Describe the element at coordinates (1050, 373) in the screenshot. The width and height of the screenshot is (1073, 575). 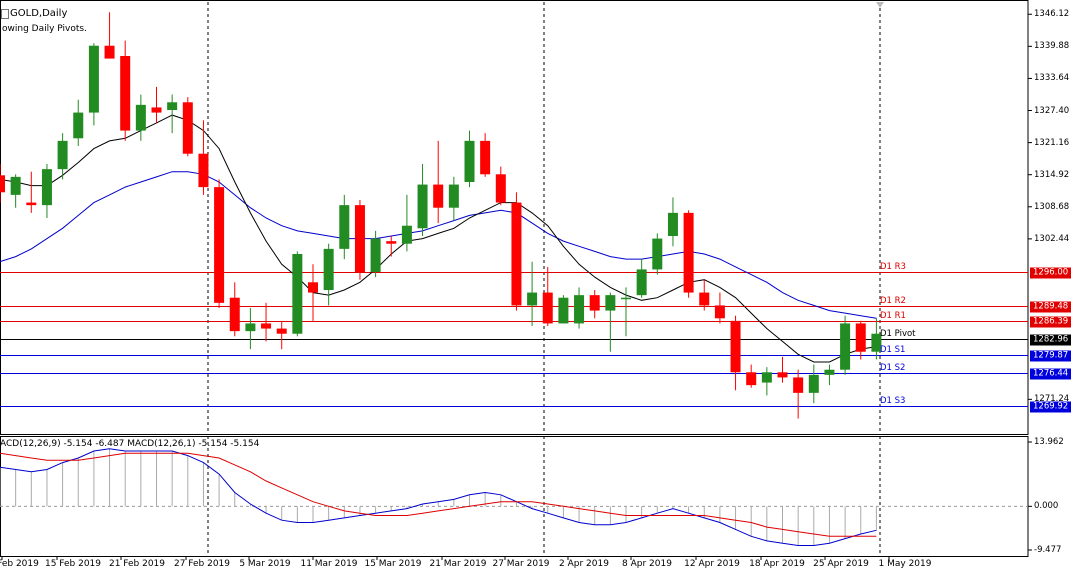
I see `pivot-price-tag: 1276.44` at that location.